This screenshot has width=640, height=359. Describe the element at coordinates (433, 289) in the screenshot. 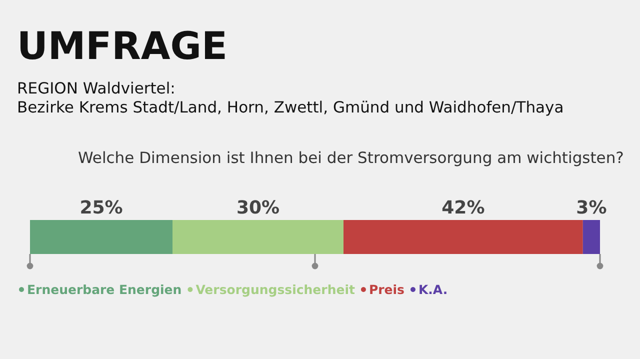

I see `legend-label: K.A.` at that location.